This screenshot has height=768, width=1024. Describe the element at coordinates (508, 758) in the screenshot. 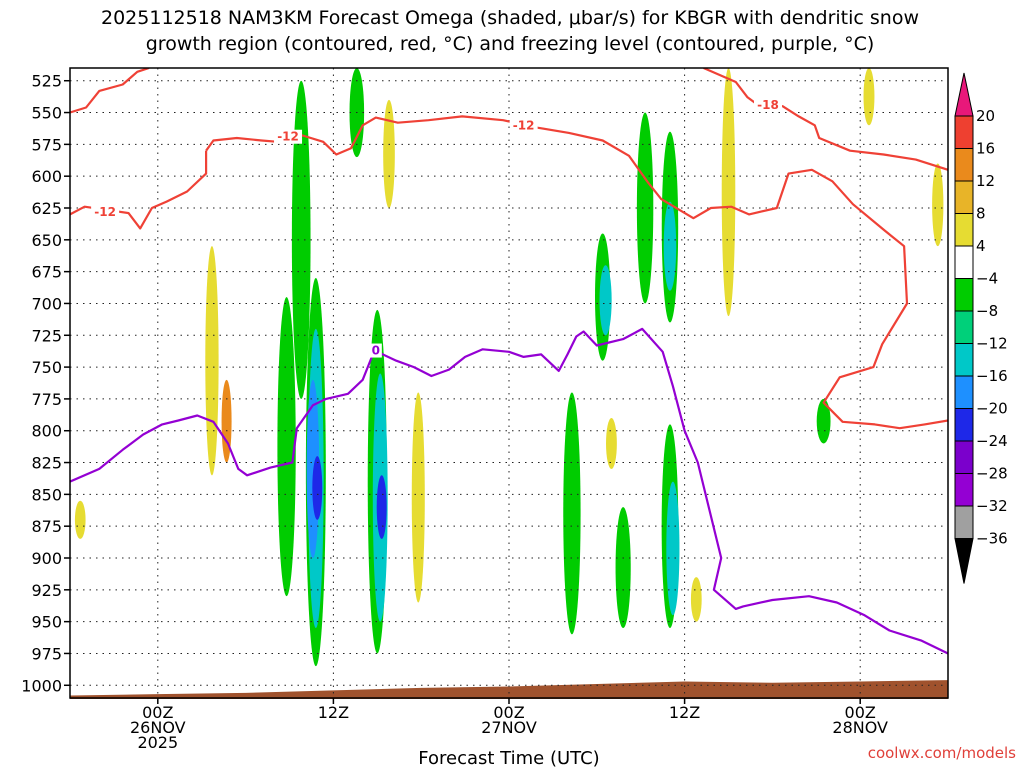

I see `x-axis-label: Forecast Time (UTC)` at that location.